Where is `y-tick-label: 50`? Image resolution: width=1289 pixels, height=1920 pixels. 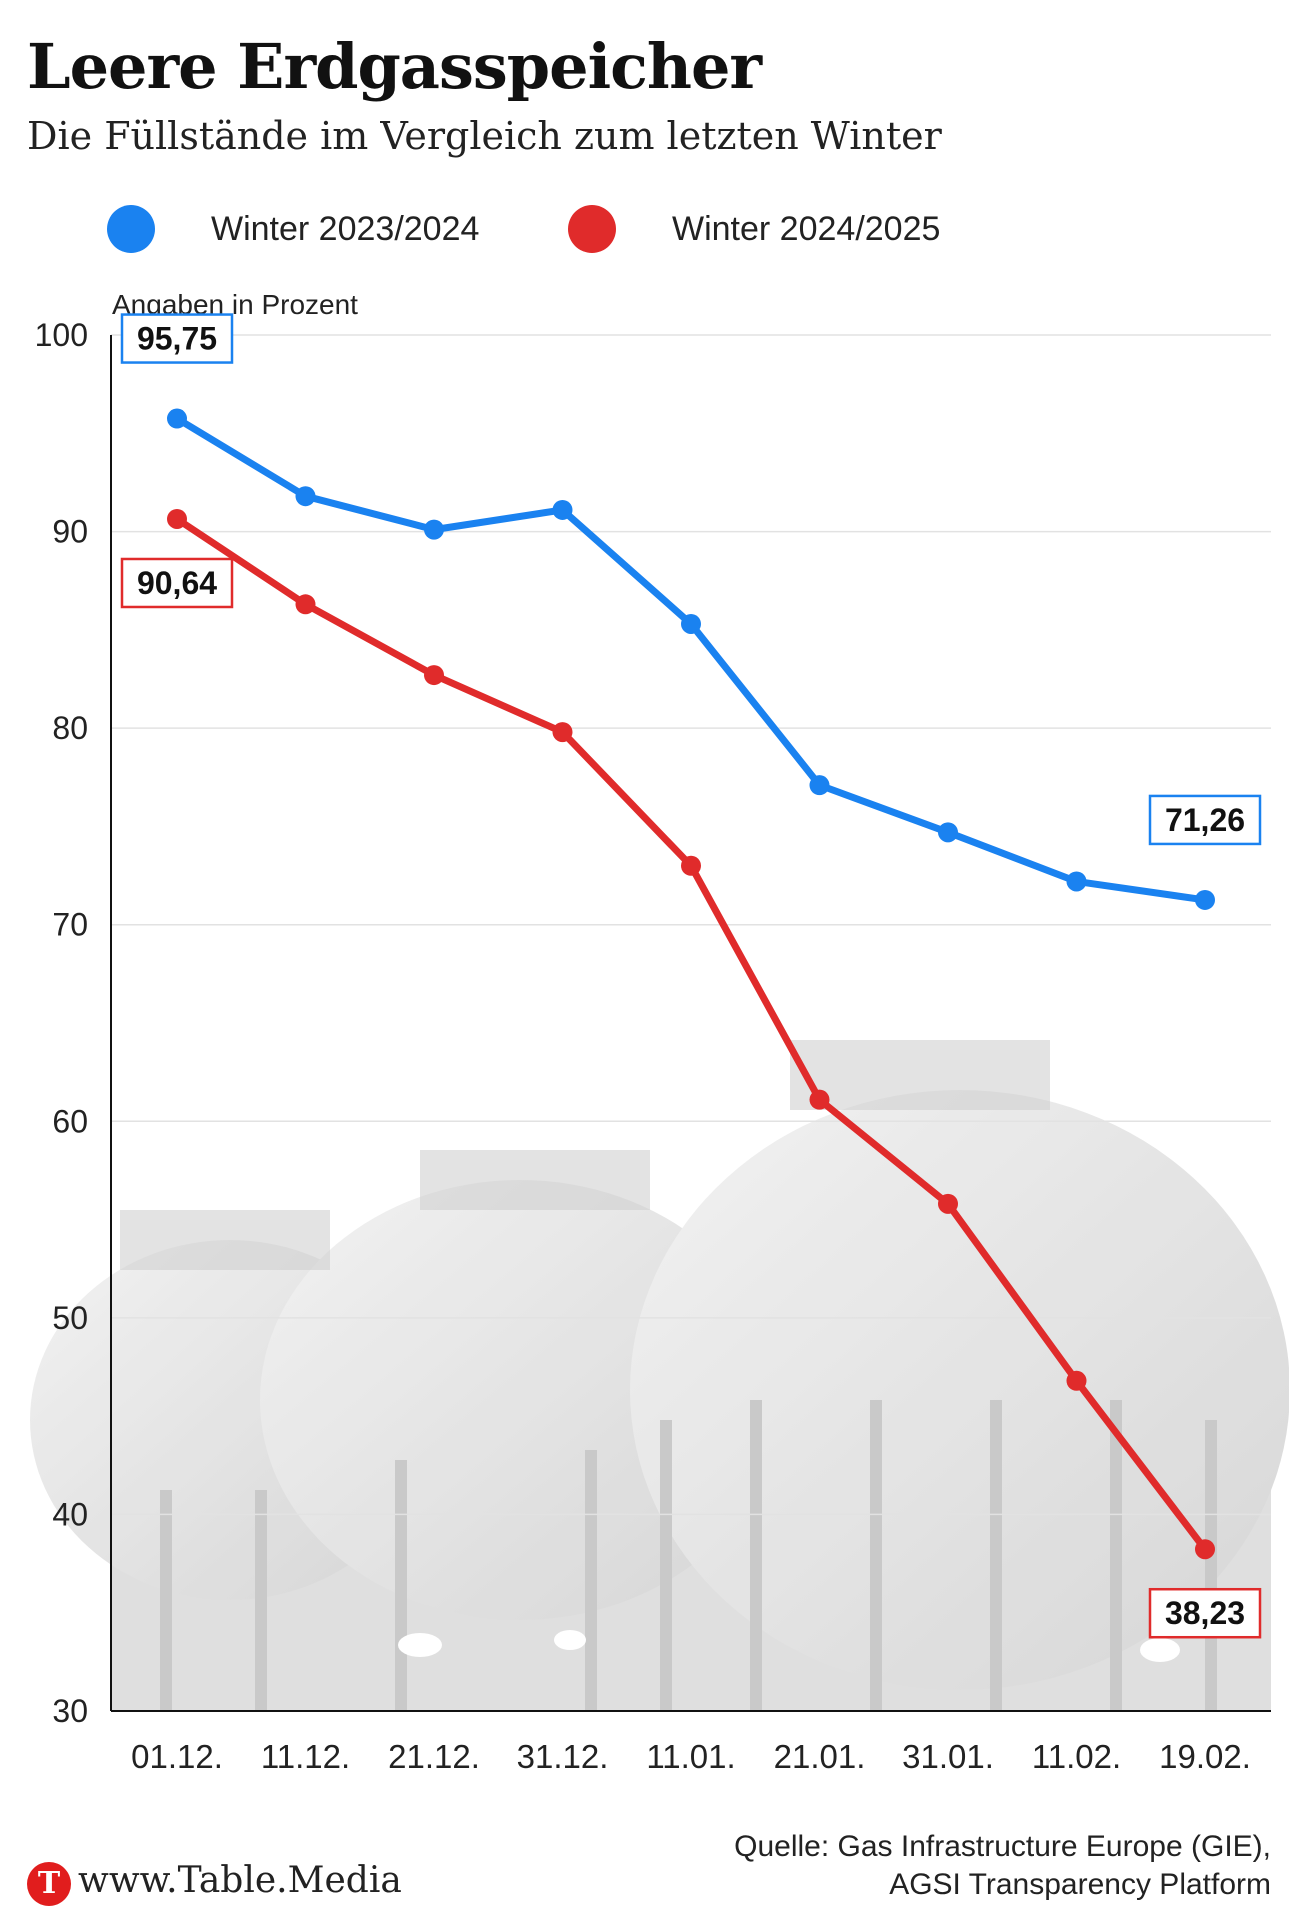 y-tick-label: 50 is located at coordinates (70, 1318).